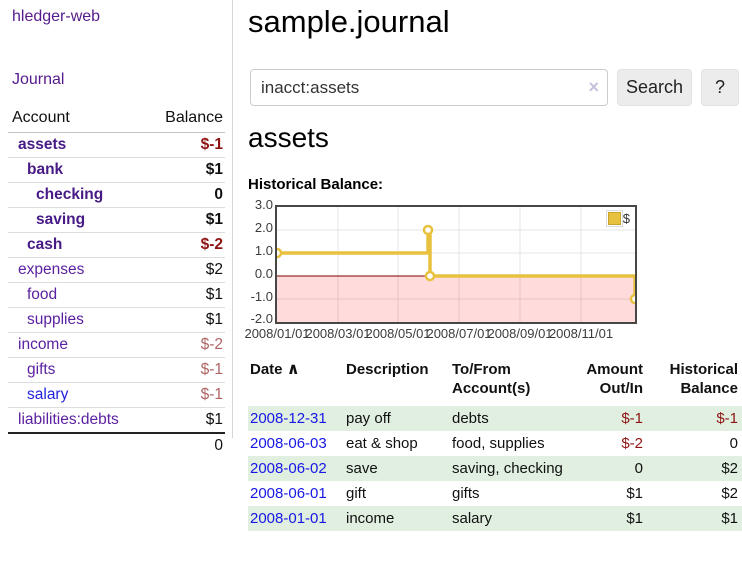  I want to click on account-row-supplies: supplies $1, so click(116, 320).